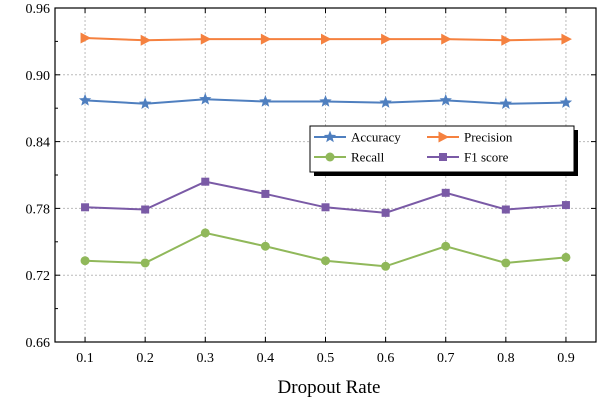 The image size is (607, 403). Describe the element at coordinates (443, 137) in the screenshot. I see `legend-marker-precision` at that location.